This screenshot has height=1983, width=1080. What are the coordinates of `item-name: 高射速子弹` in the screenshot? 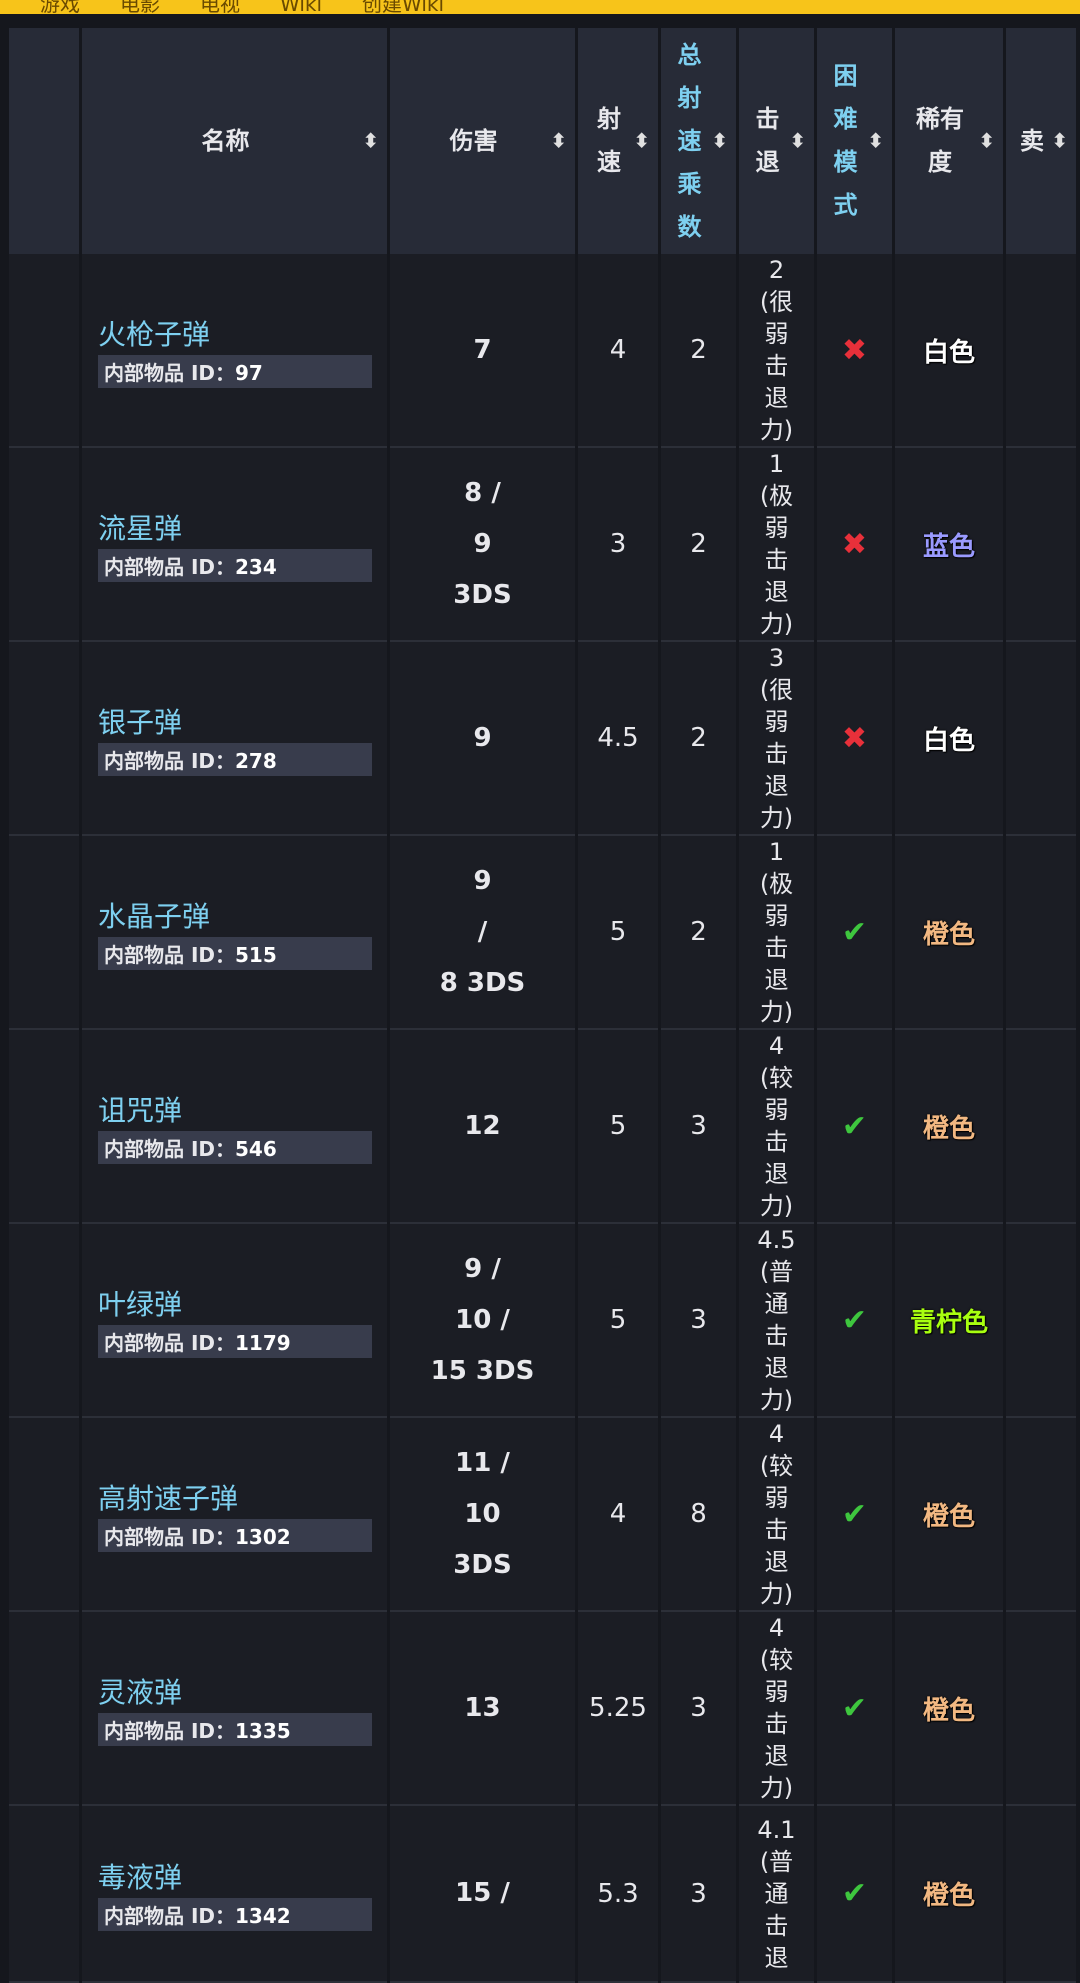 It's located at (168, 1498).